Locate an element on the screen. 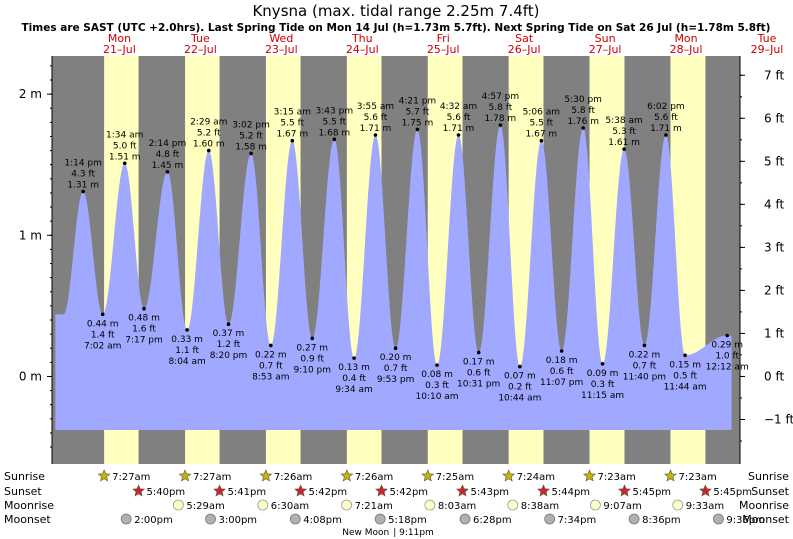 The width and height of the screenshot is (793, 539). sunset-time: 5:40pm is located at coordinates (166, 492).